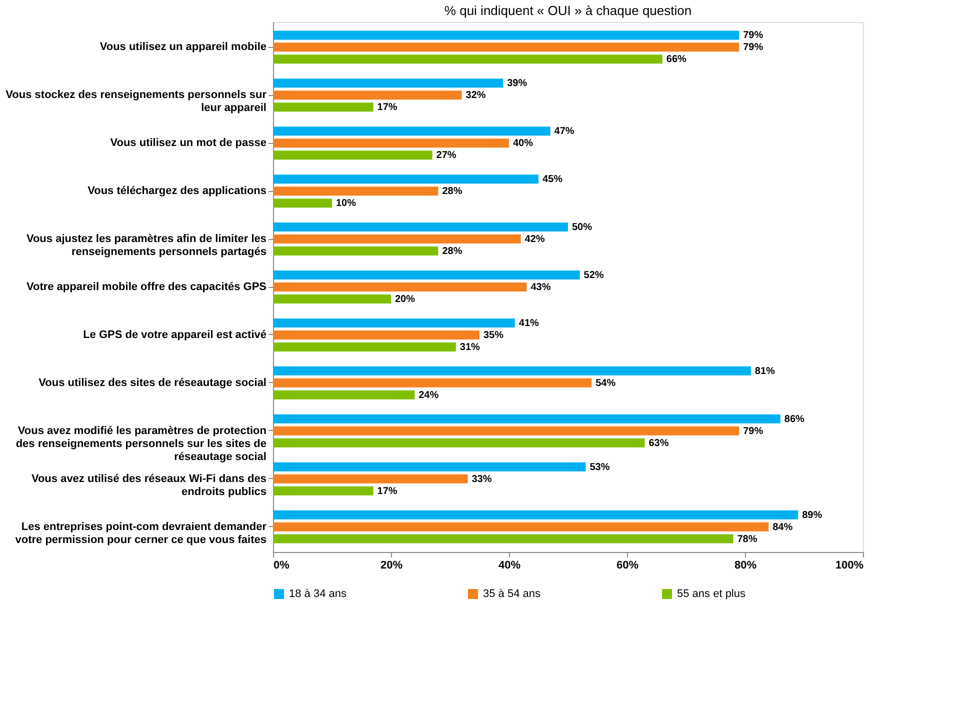  What do you see at coordinates (405, 299) in the screenshot?
I see `data-label: 20%` at bounding box center [405, 299].